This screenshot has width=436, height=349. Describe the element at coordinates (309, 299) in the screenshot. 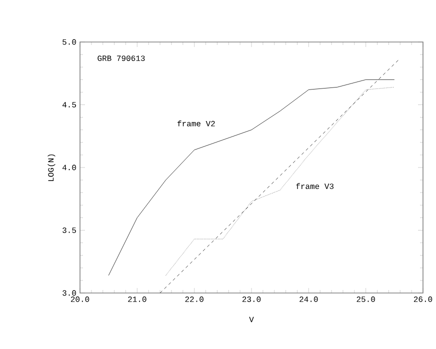

I see `x-tick-label: 24.0` at that location.